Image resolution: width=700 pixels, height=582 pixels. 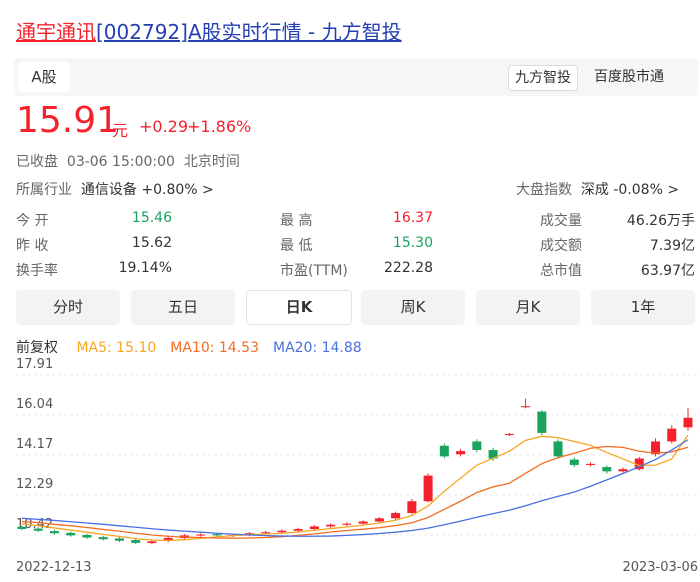 I want to click on y-tick-label: 12.29, so click(x=34, y=484).